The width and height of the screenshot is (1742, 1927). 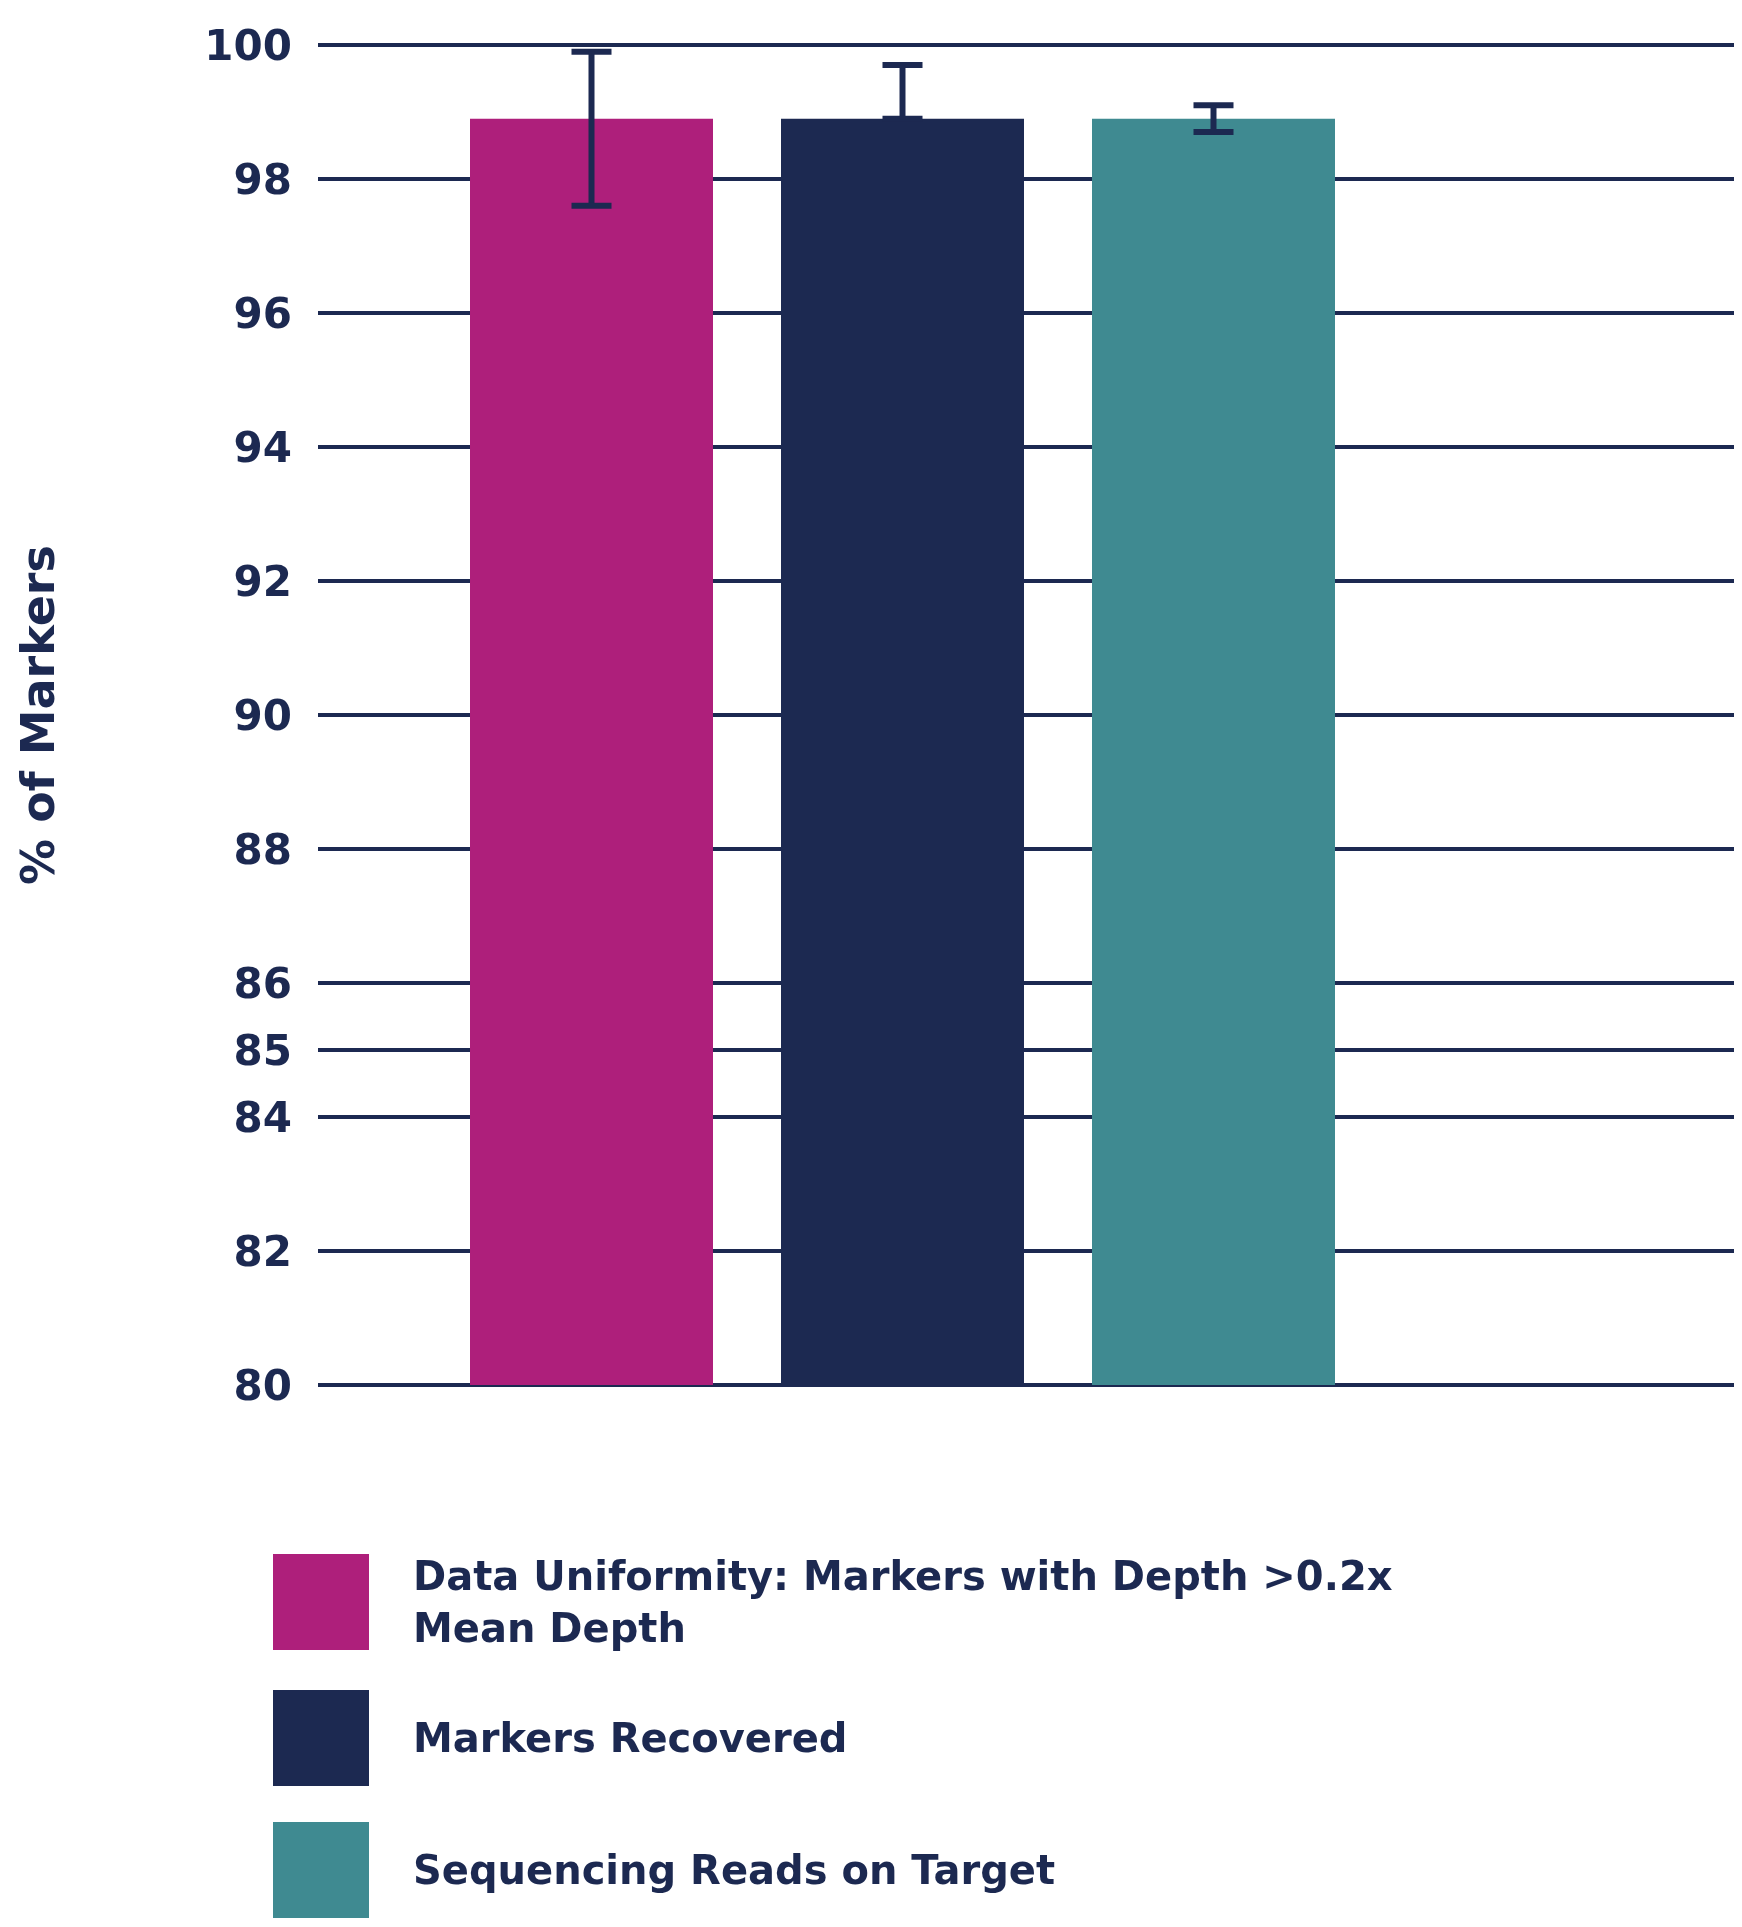 What do you see at coordinates (248, 45) in the screenshot?
I see `y-tick-label: 100` at bounding box center [248, 45].